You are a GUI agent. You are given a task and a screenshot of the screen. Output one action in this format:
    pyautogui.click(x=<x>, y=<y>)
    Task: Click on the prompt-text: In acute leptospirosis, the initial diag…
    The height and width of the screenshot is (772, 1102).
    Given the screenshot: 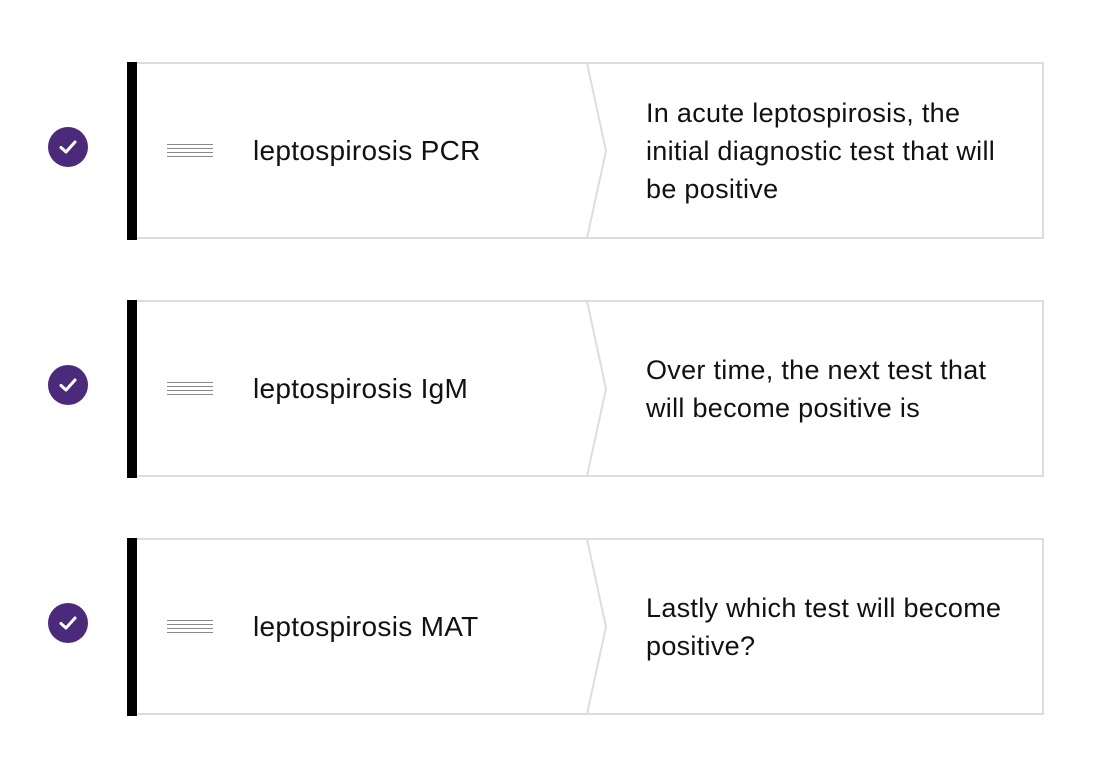 What is the action you would take?
    pyautogui.click(x=821, y=151)
    